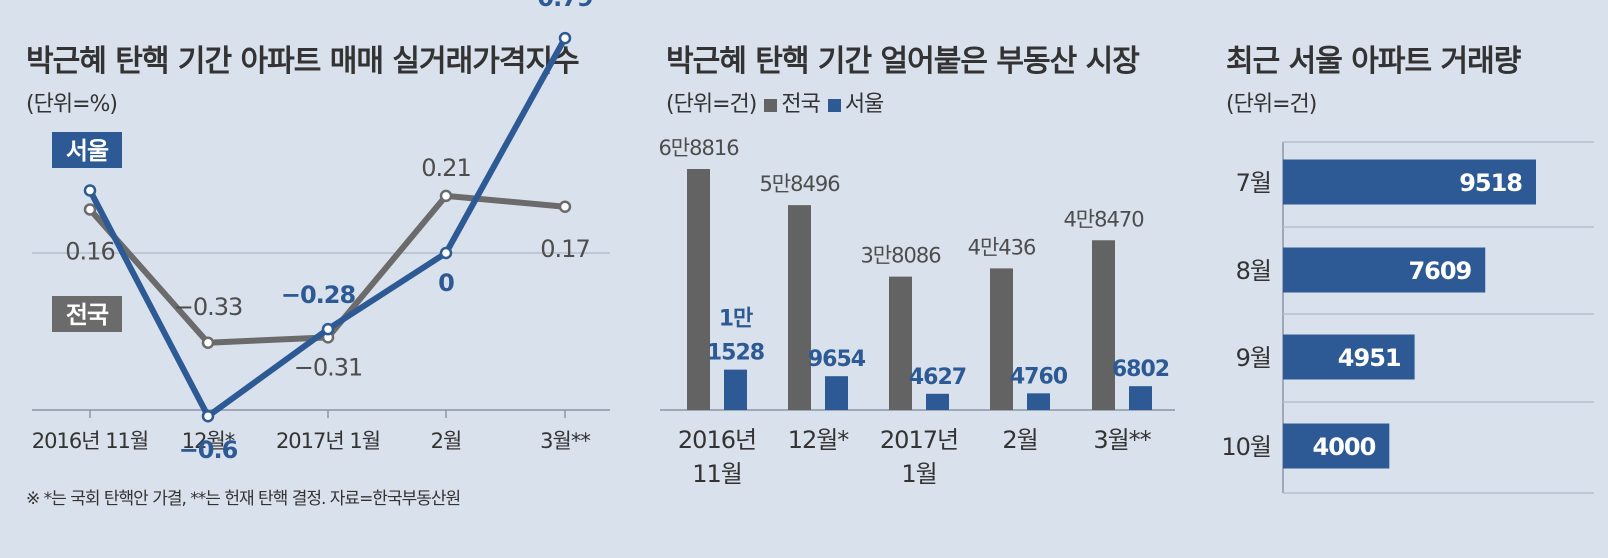 The width and height of the screenshot is (1608, 558). Describe the element at coordinates (1253, 358) in the screenshot. I see `category-label: 9월` at that location.